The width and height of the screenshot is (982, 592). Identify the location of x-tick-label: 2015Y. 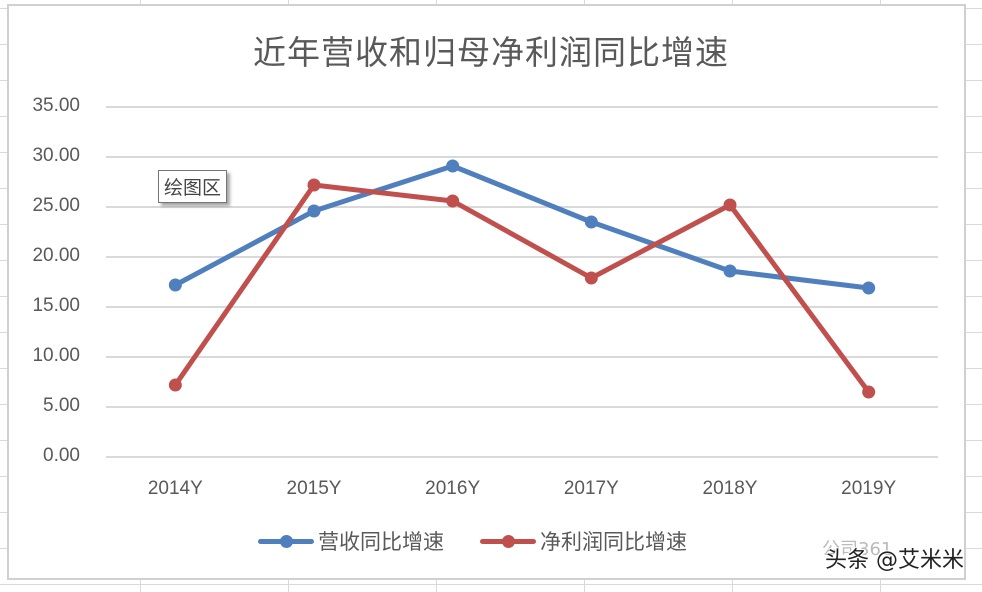
(314, 488).